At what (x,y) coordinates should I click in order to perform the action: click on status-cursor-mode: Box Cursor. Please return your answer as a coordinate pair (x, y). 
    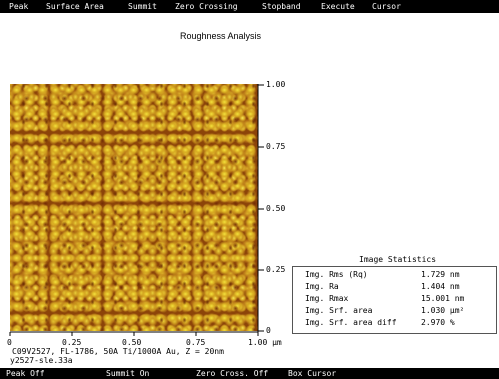
    Looking at the image, I should click on (312, 373).